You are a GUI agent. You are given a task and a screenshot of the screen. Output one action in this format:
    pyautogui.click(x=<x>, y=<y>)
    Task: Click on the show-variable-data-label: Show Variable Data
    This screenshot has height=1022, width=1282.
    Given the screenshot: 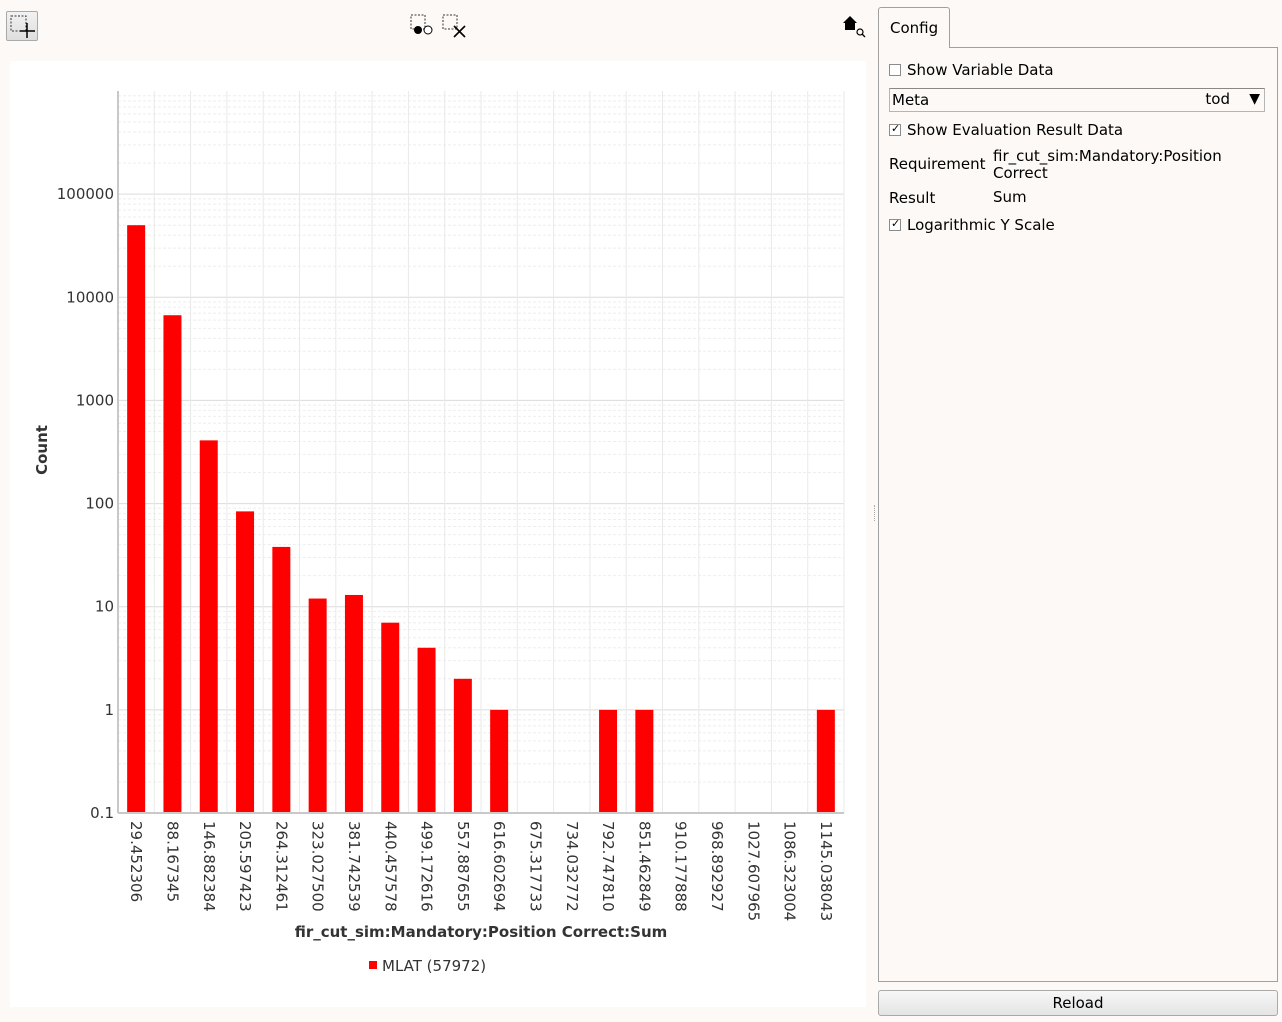 What is the action you would take?
    pyautogui.click(x=980, y=70)
    